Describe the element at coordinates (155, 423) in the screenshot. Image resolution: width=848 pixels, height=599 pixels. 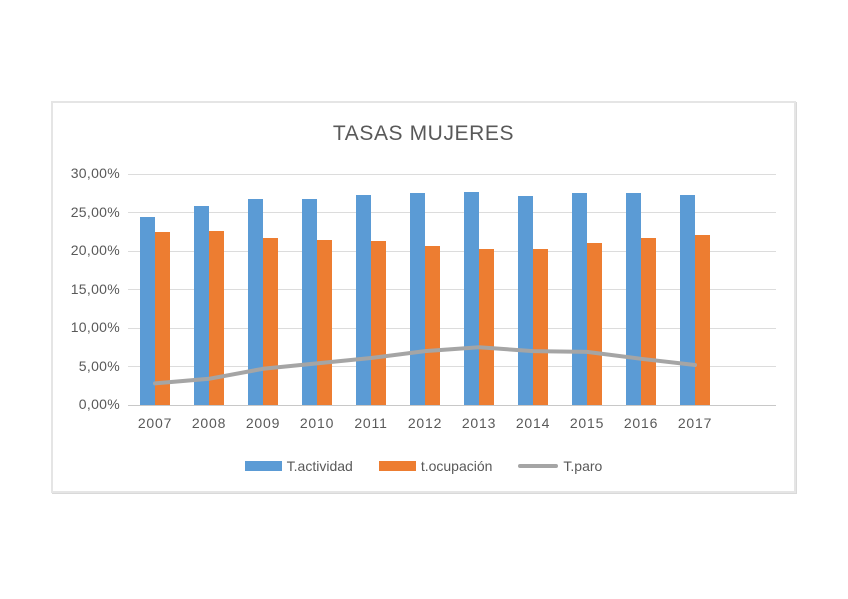
I see `x-tick-label: 2007` at that location.